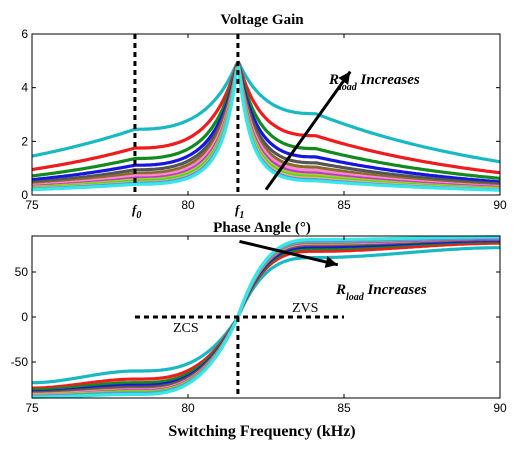  What do you see at coordinates (308, 130) in the screenshot?
I see `gain-trend-arrow` at bounding box center [308, 130].